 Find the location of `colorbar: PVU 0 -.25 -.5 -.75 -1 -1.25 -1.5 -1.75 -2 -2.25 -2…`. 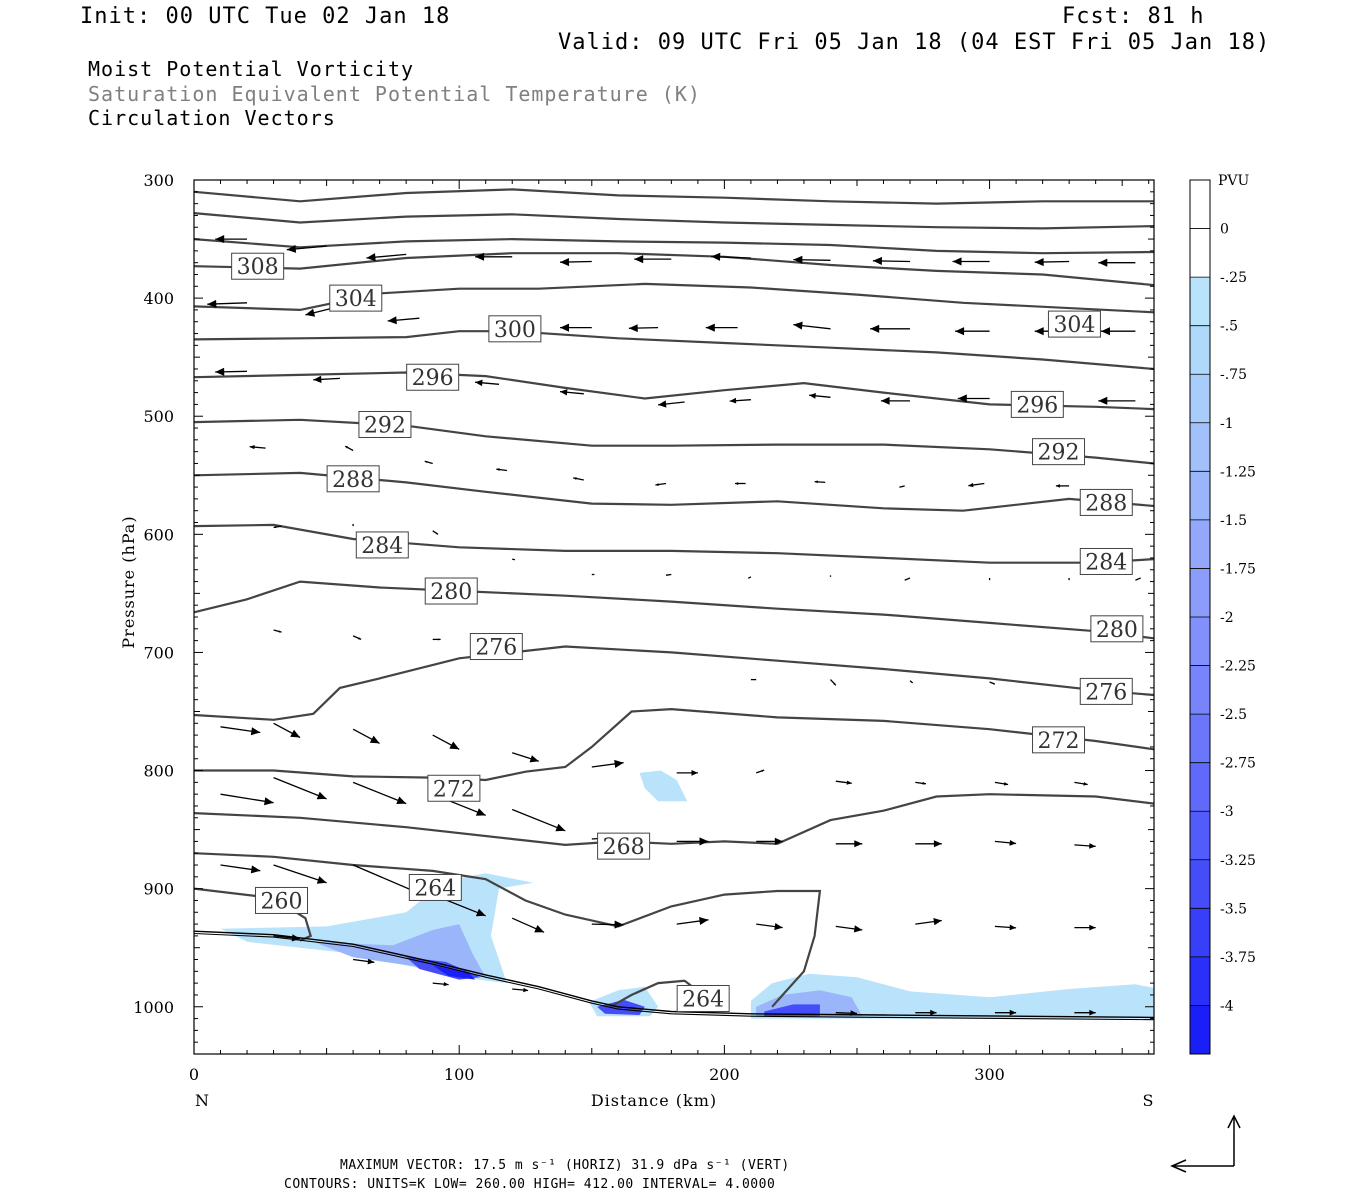

colorbar: PVU 0 -.25 -.5 -.75 -1 -1.25 -1.5 -1.75 -2 -2.25 -2… is located at coordinates (1222, 614).